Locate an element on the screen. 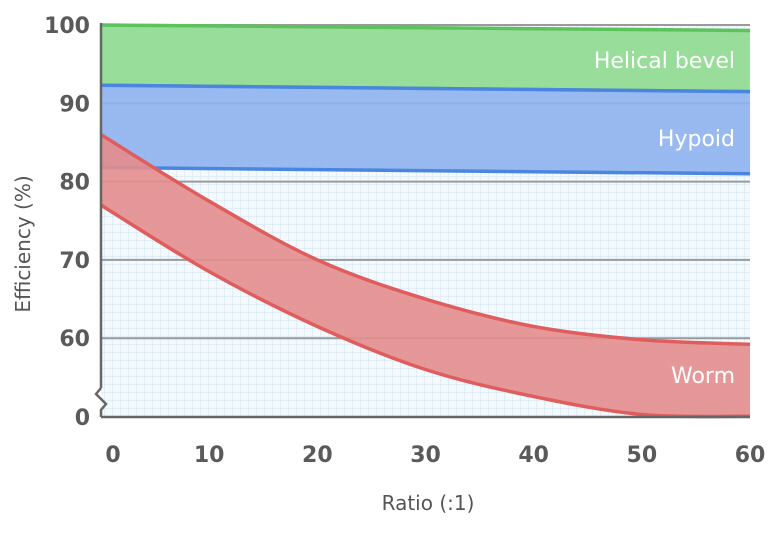  worm-label: Worm is located at coordinates (703, 376).